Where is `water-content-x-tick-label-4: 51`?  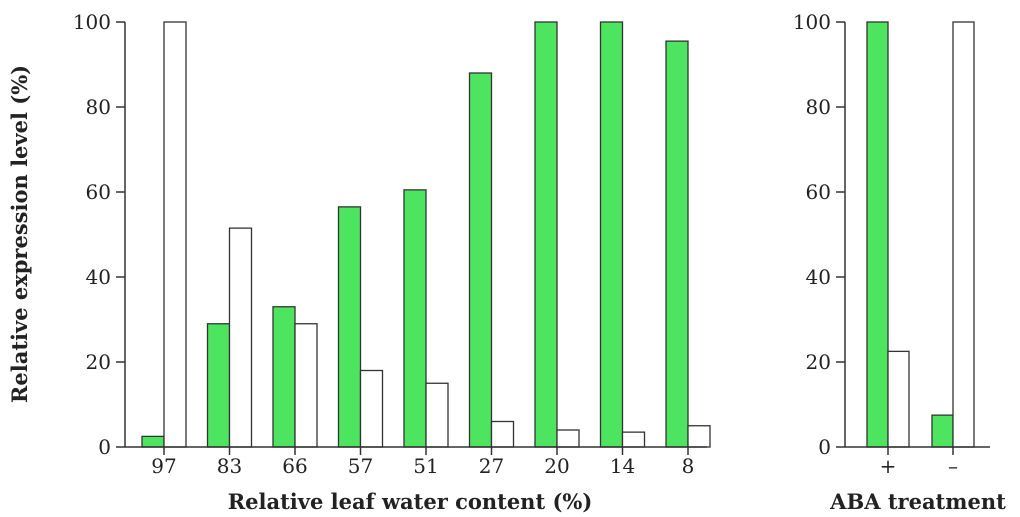
water-content-x-tick-label-4: 51 is located at coordinates (425, 466).